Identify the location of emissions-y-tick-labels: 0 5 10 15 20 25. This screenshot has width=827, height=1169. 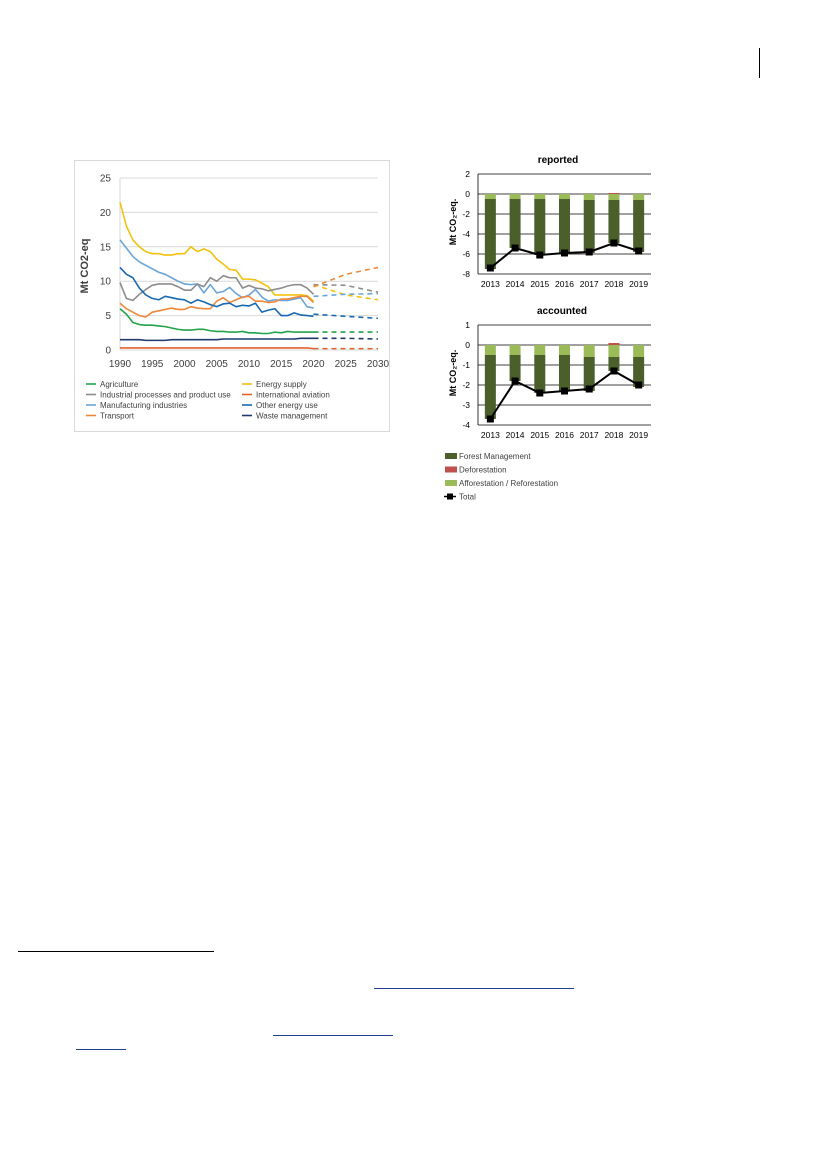
(106, 265).